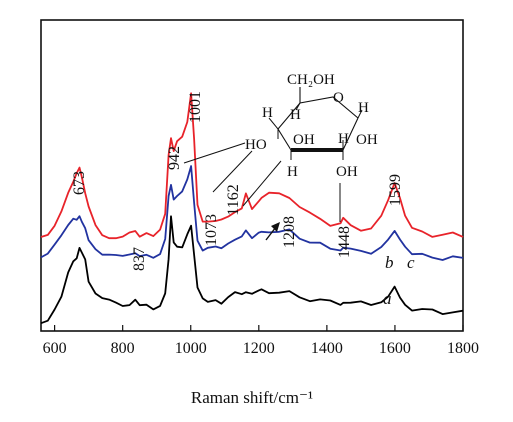 This screenshot has width=513, height=422. What do you see at coordinates (327, 348) in the screenshot?
I see `x-tick-label-1400: 1400` at bounding box center [327, 348].